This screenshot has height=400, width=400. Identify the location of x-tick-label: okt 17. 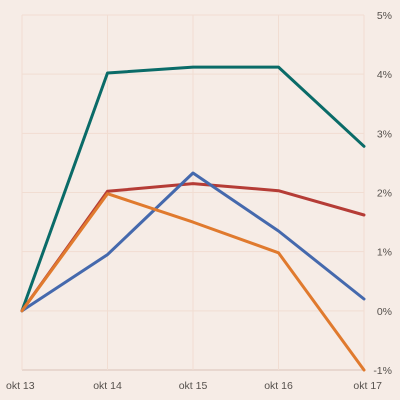
(367, 386).